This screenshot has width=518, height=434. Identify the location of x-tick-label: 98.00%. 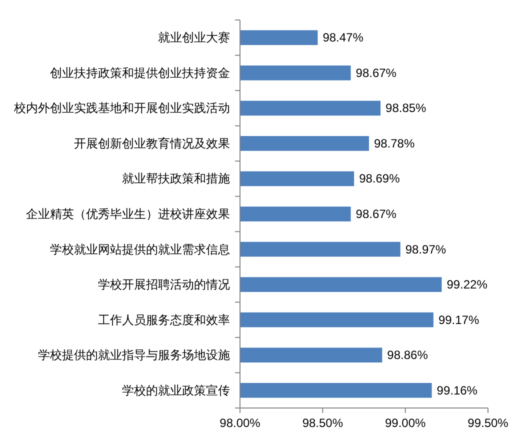
(240, 423).